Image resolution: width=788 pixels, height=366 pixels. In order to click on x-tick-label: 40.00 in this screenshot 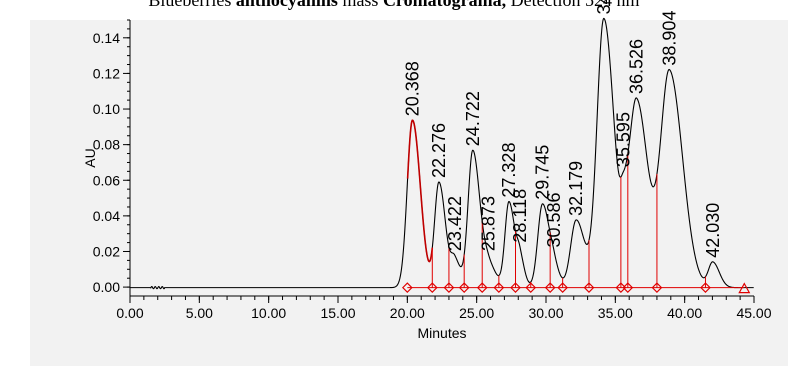, I will do `click(684, 313)`.